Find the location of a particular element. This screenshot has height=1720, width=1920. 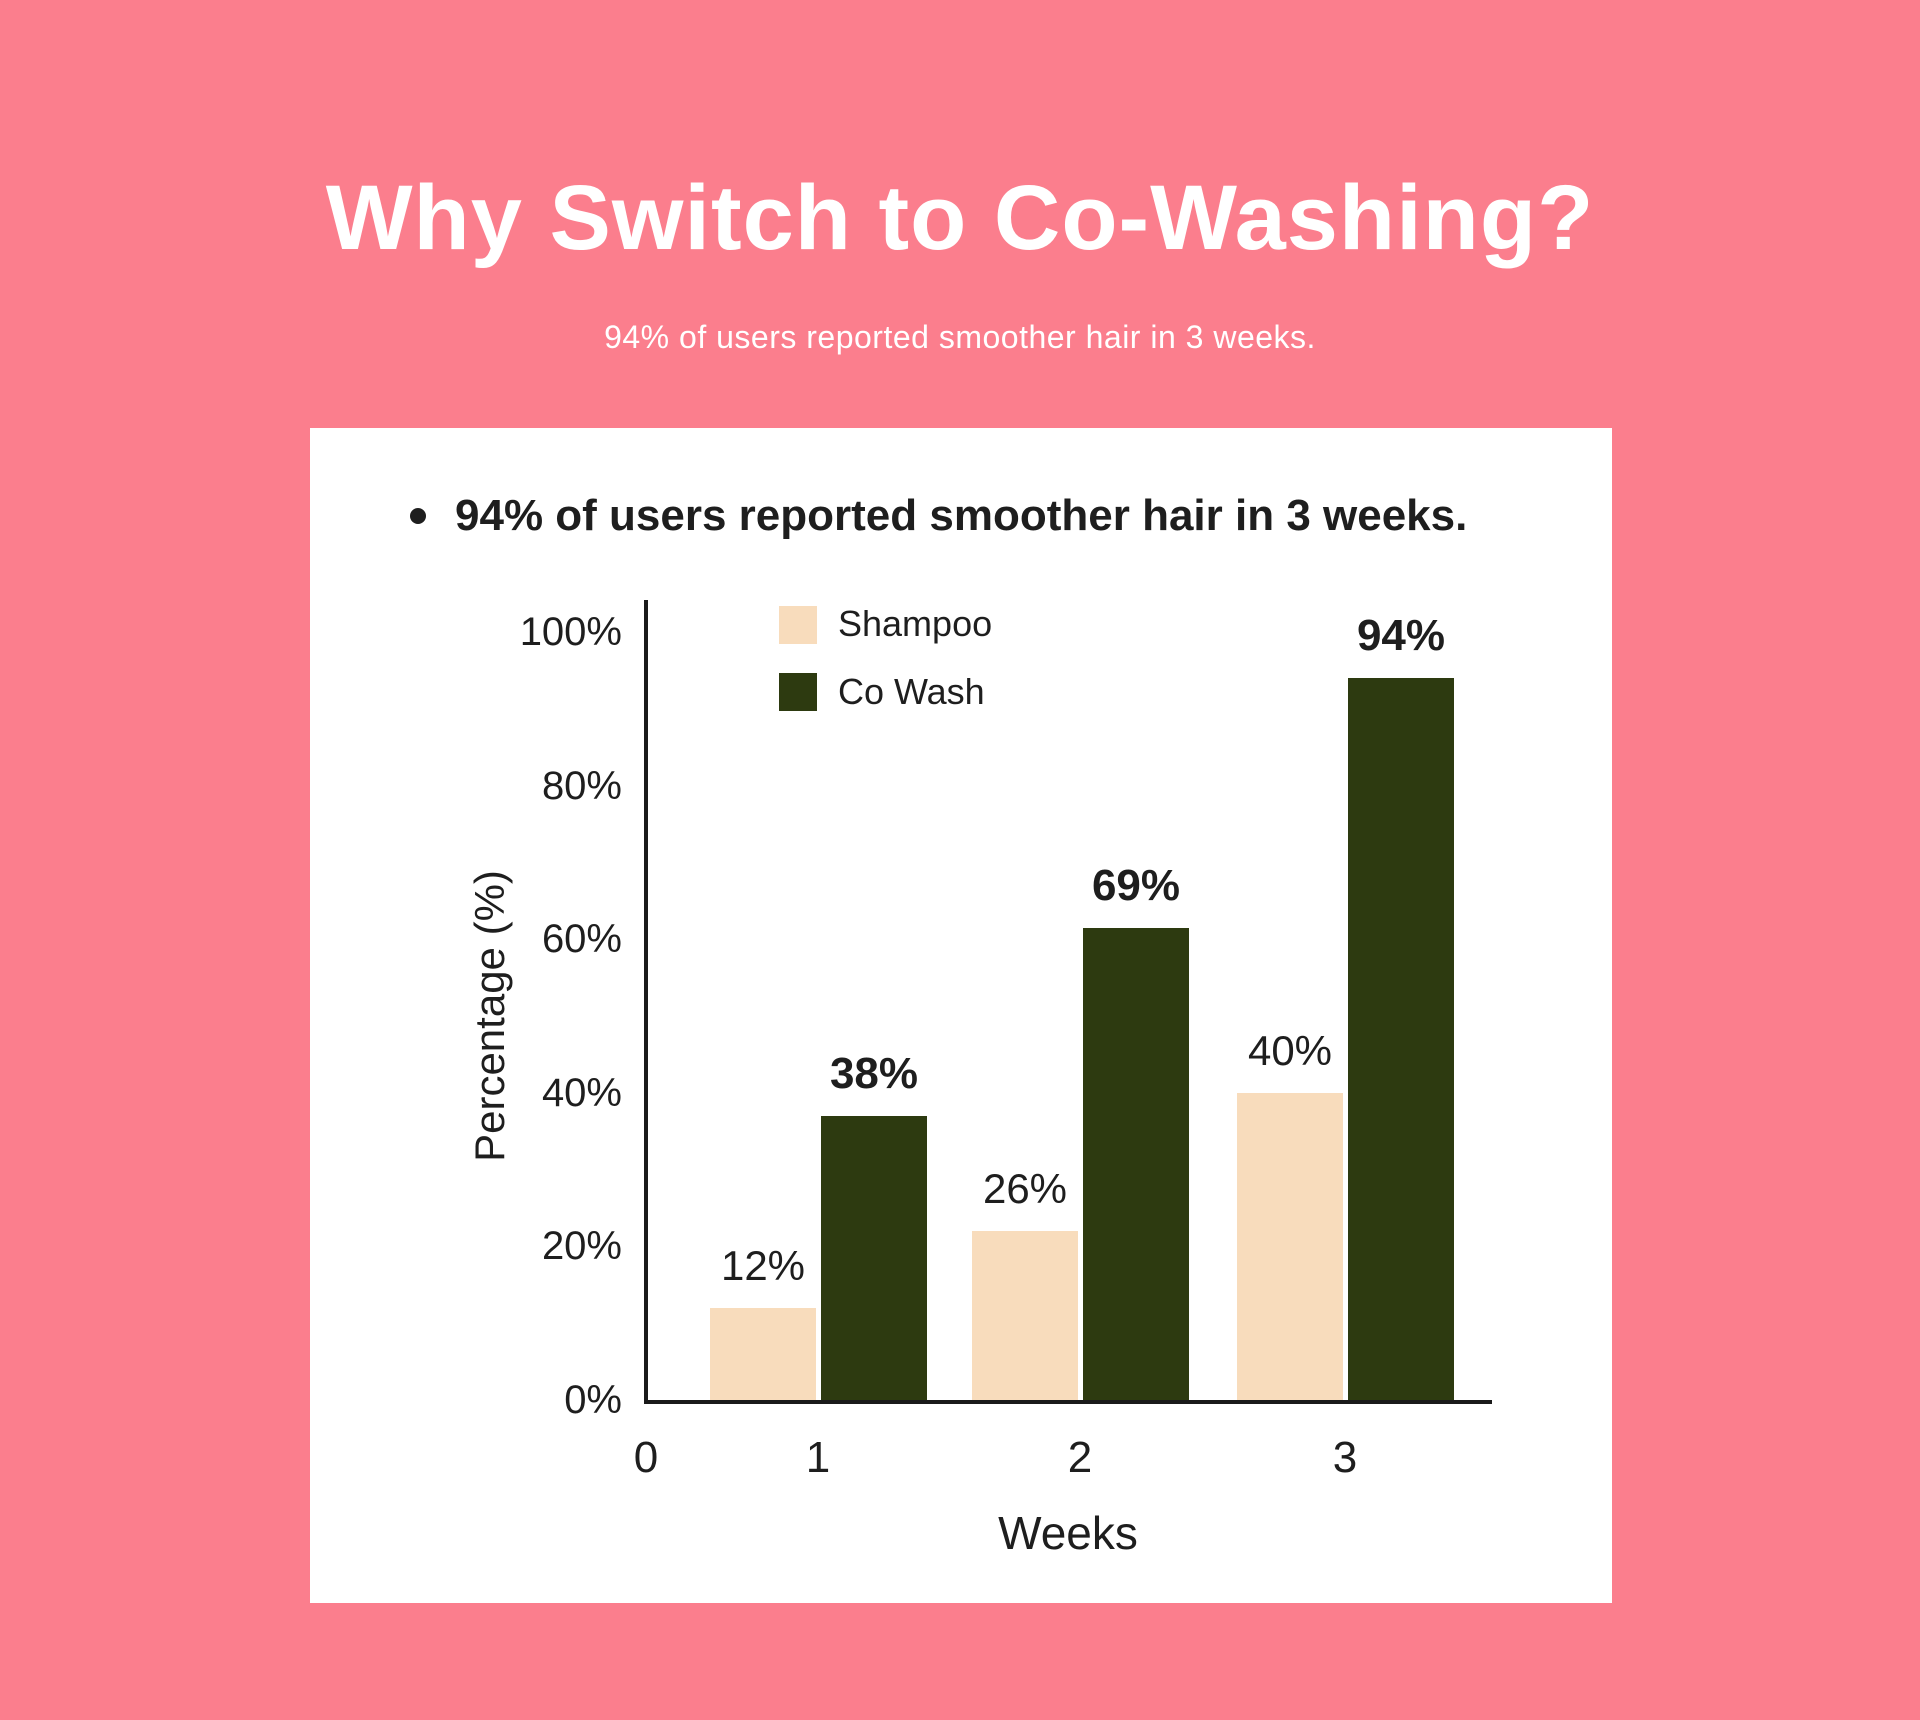

x-tick-label: 3 is located at coordinates (1345, 1457).